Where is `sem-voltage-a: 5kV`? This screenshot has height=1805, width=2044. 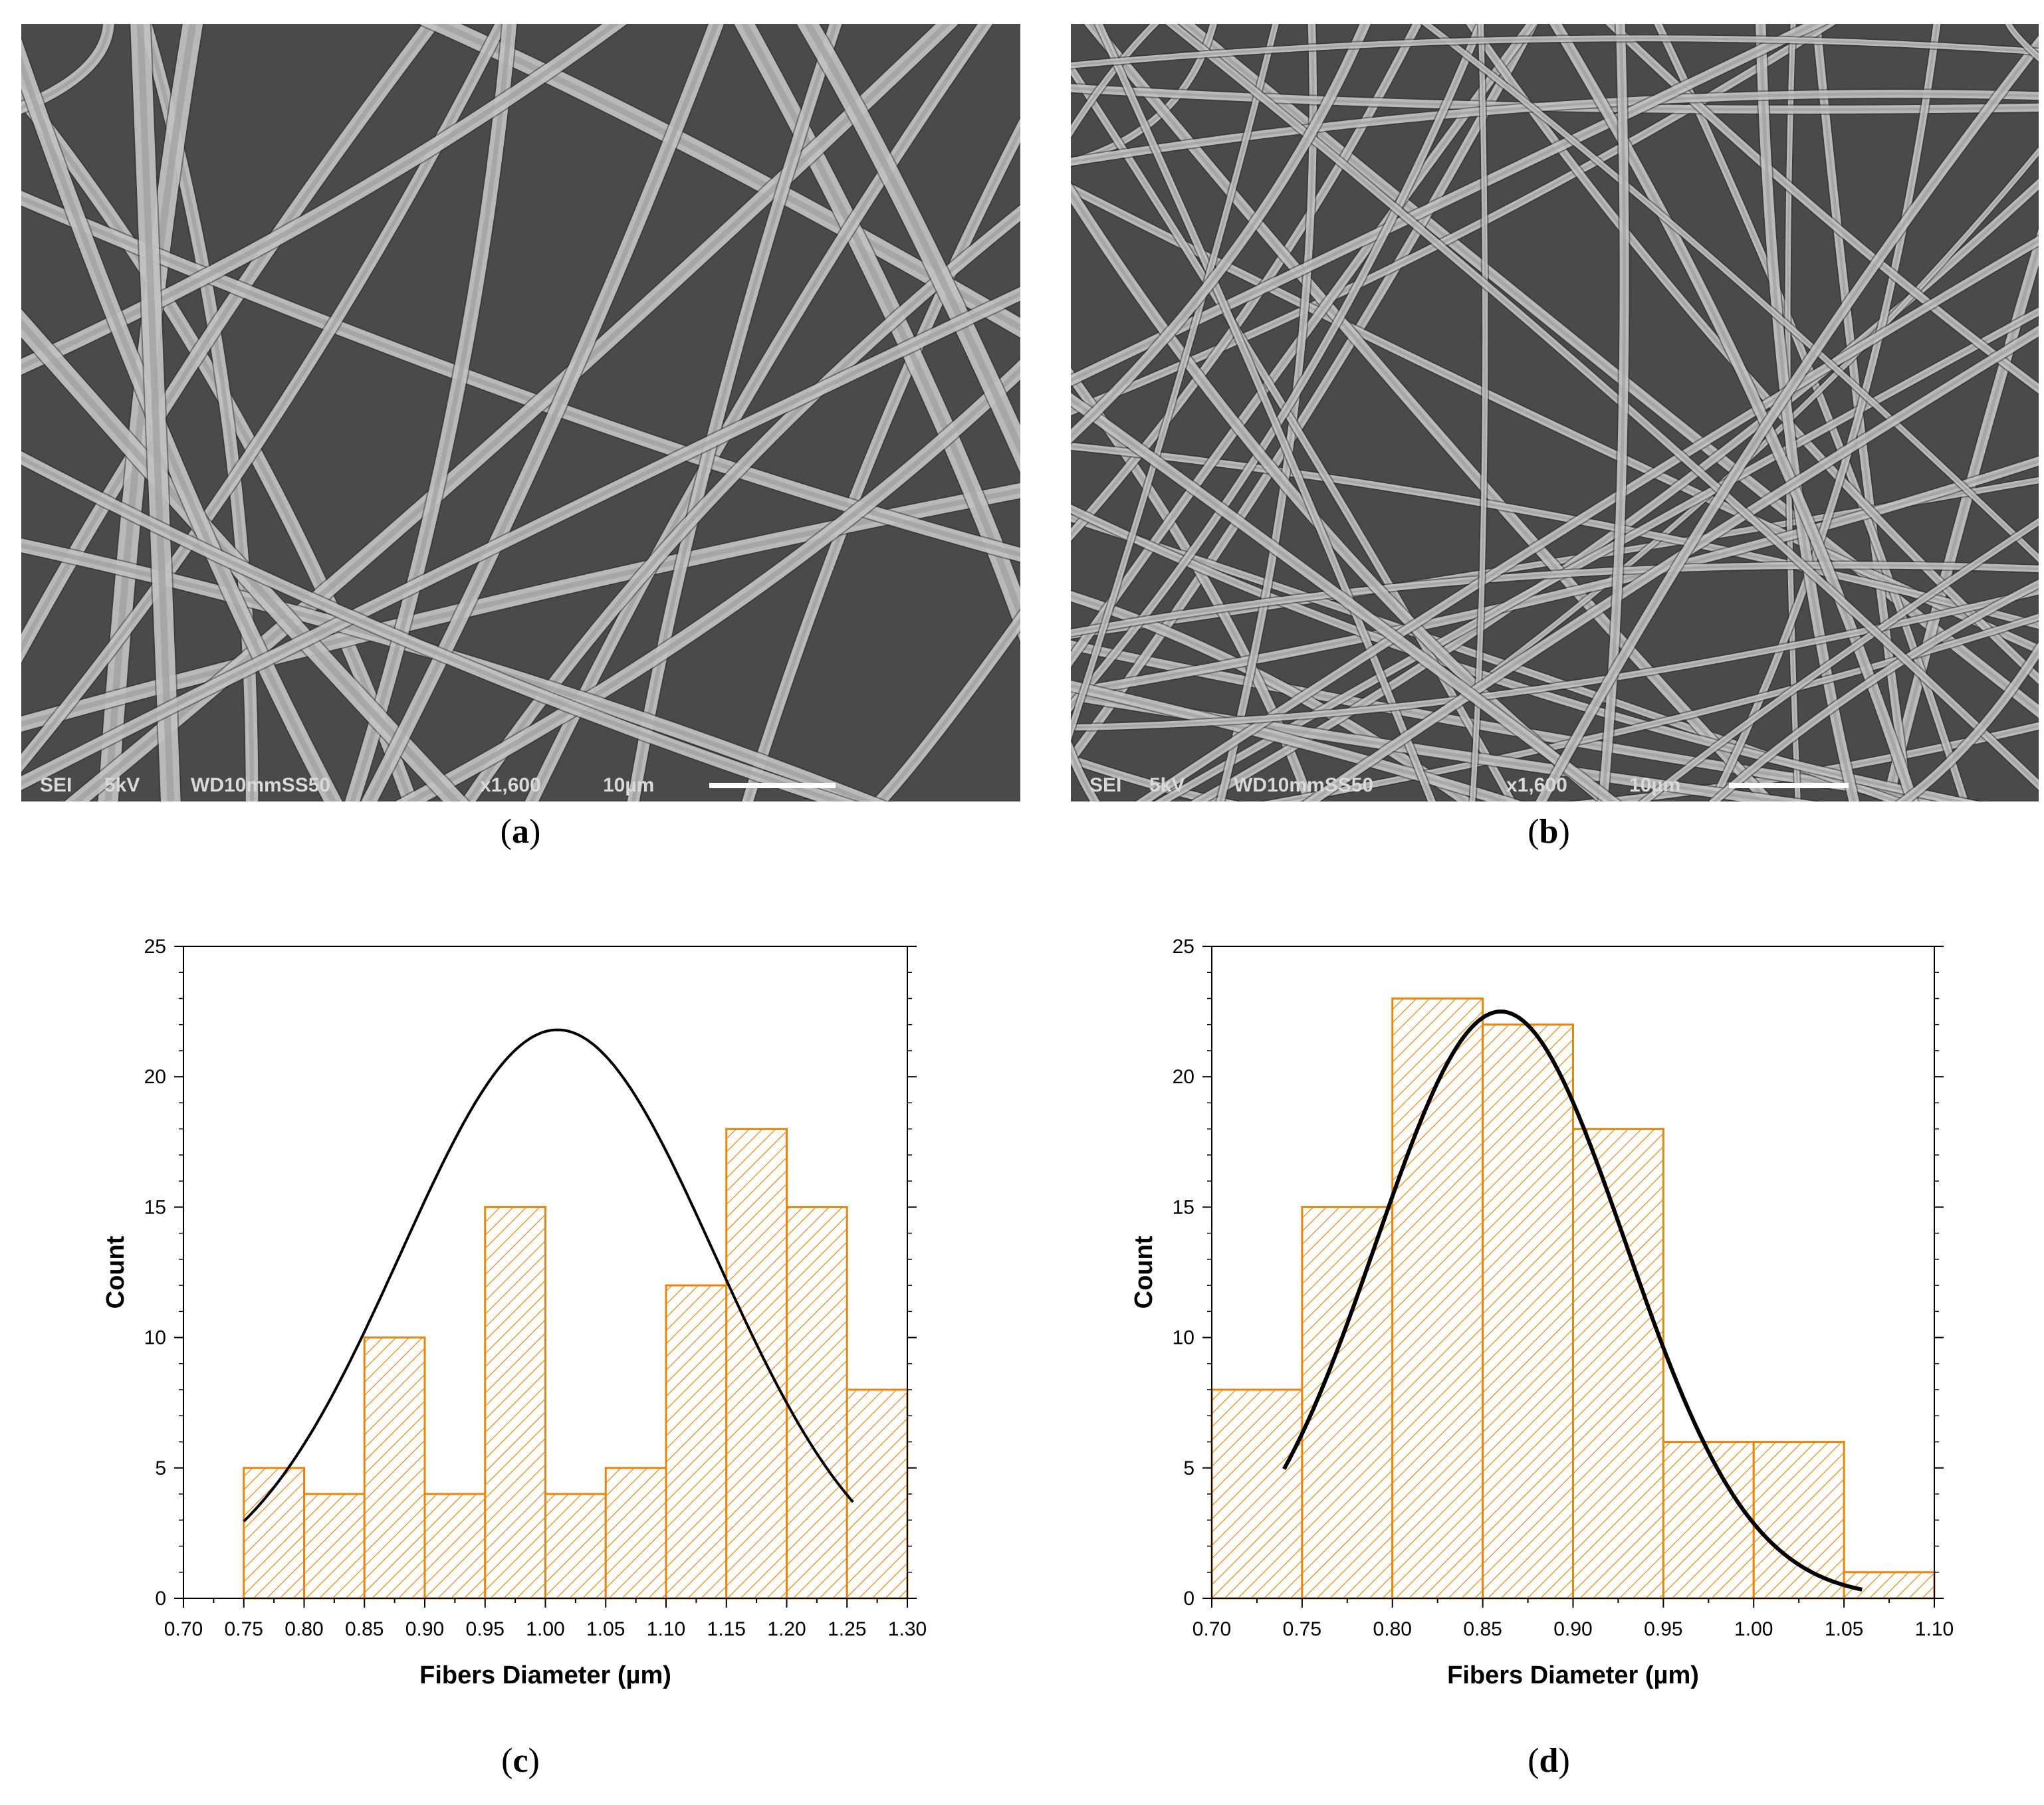 sem-voltage-a: 5kV is located at coordinates (122, 785).